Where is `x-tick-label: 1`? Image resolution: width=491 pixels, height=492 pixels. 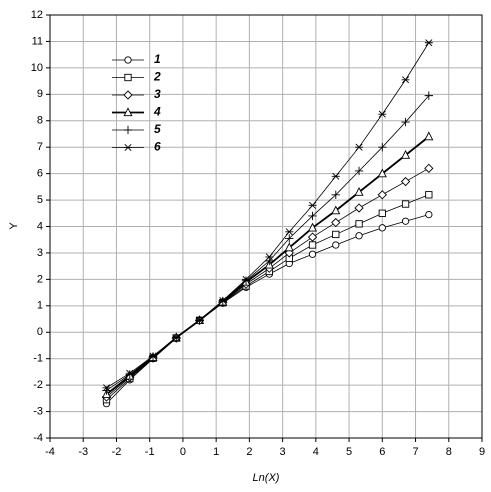 x-tick-label: 1 is located at coordinates (216, 452).